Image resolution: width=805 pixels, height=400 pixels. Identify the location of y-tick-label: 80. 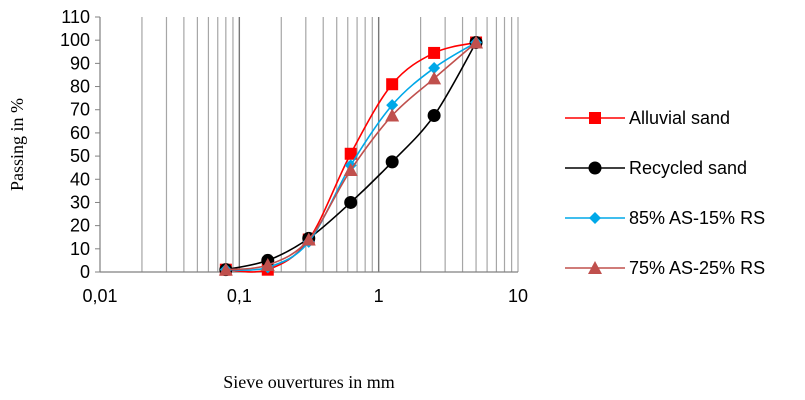
(80, 87).